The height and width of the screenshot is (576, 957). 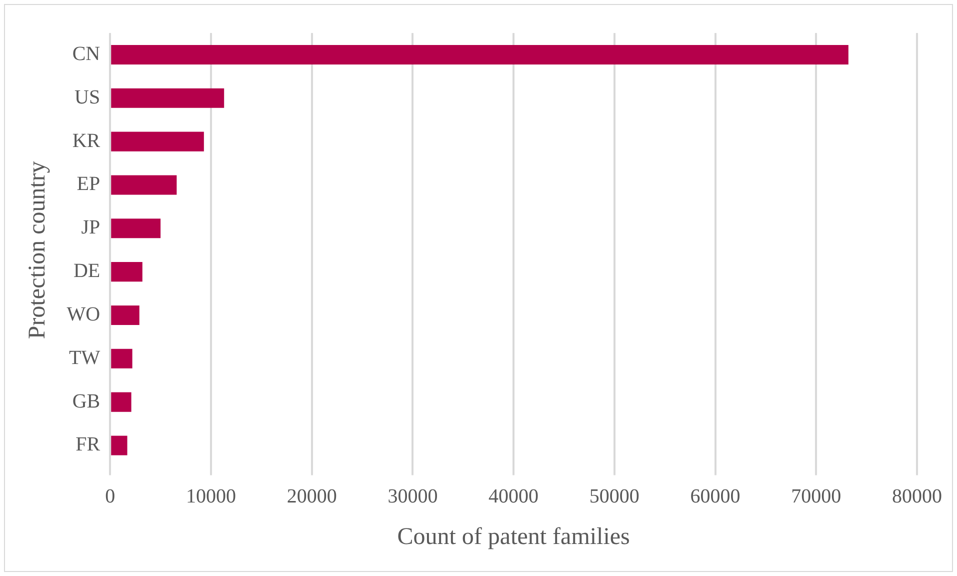 I want to click on x-tick-label: 50000, so click(x=614, y=496).